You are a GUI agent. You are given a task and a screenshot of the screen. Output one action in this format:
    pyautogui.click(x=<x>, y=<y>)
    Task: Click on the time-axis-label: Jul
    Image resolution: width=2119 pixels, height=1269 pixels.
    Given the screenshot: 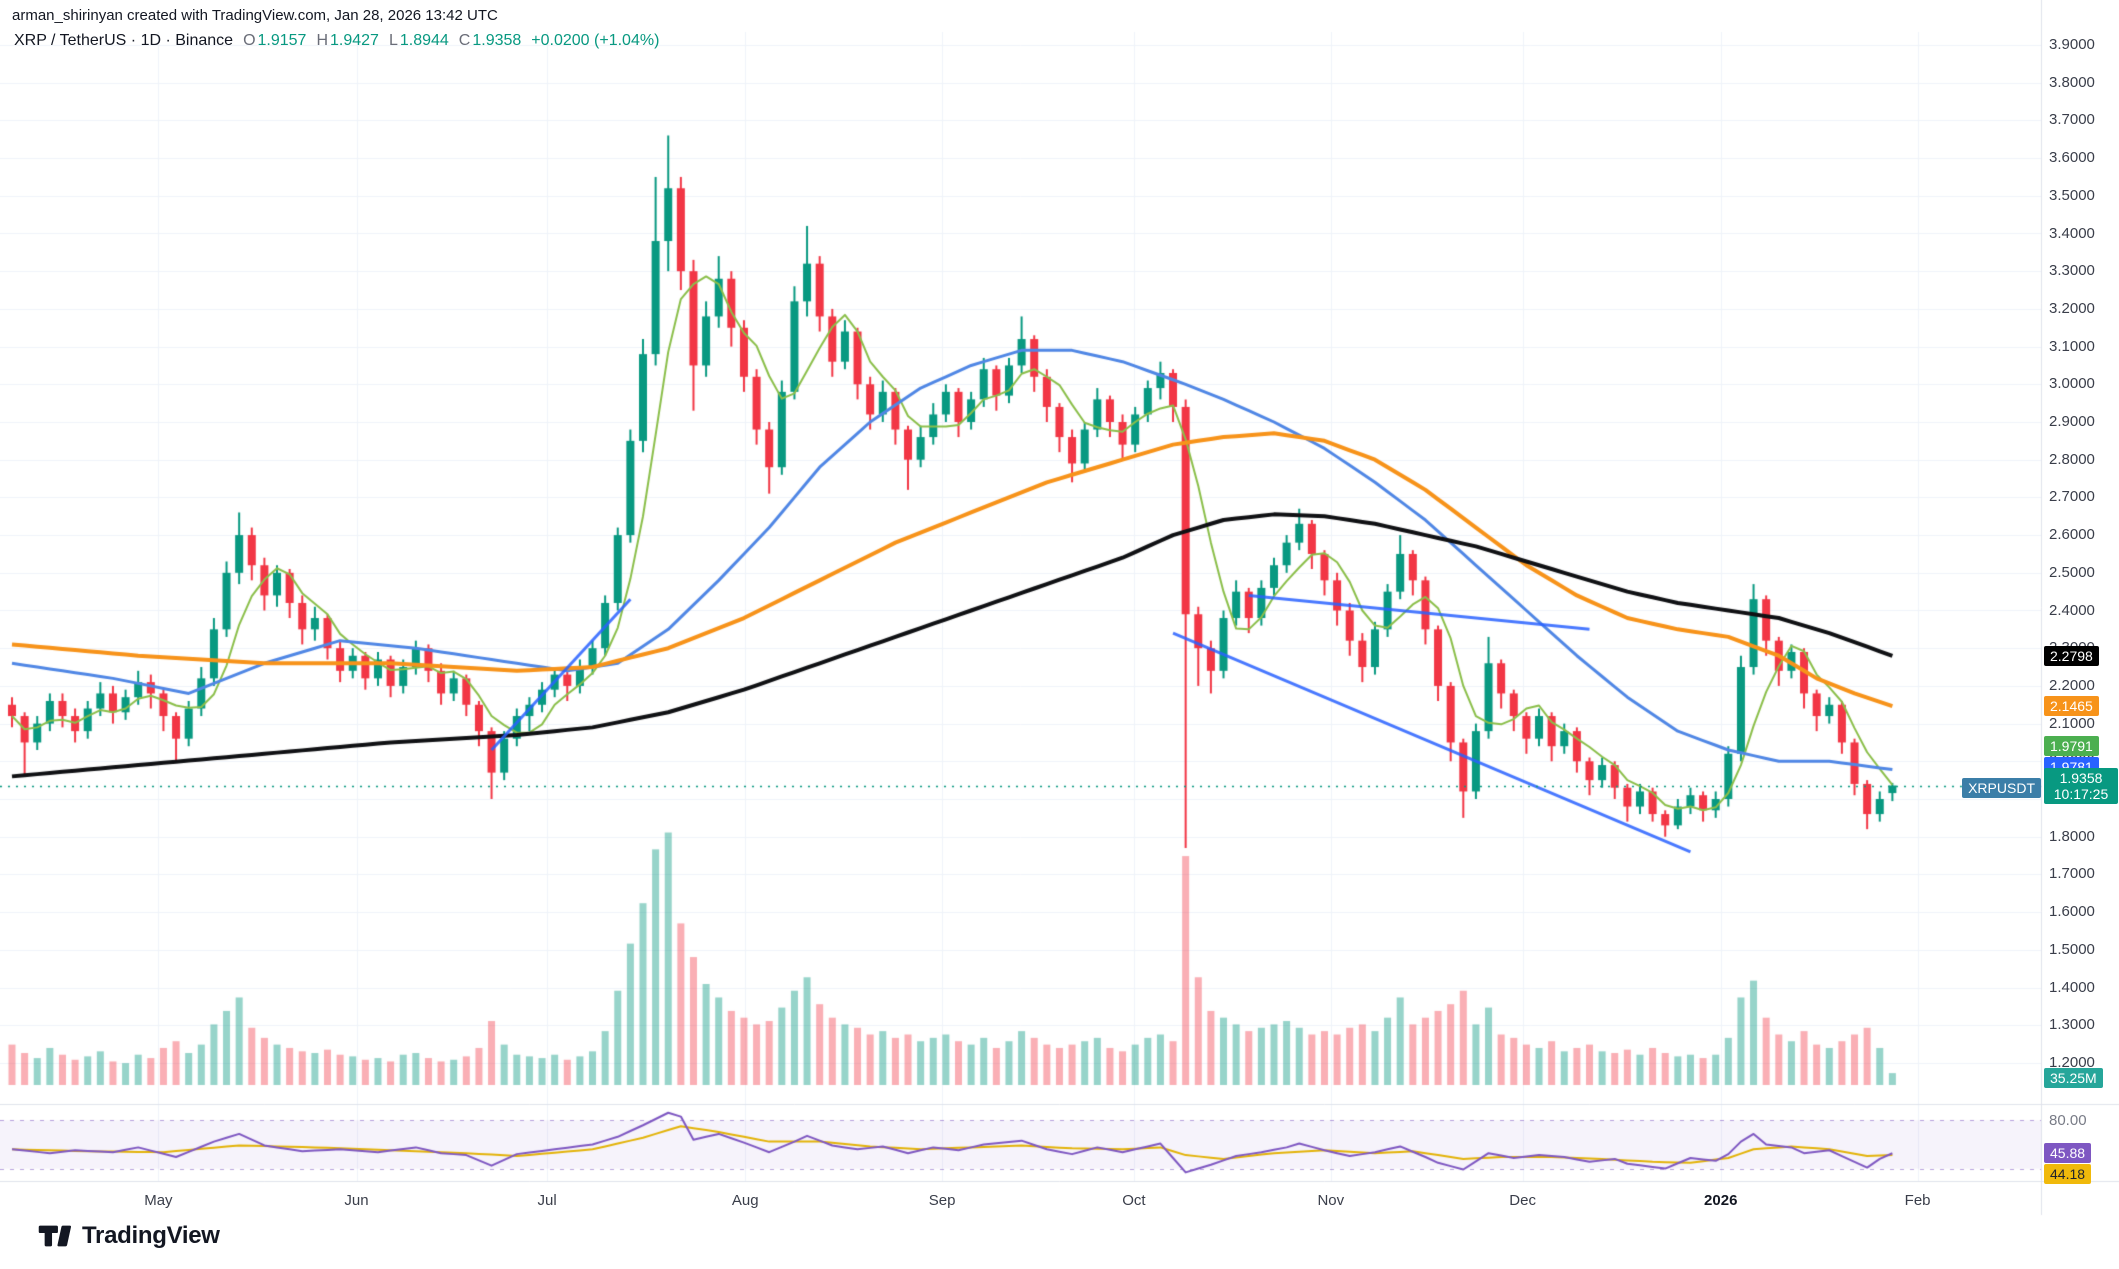 What is the action you would take?
    pyautogui.click(x=547, y=1200)
    